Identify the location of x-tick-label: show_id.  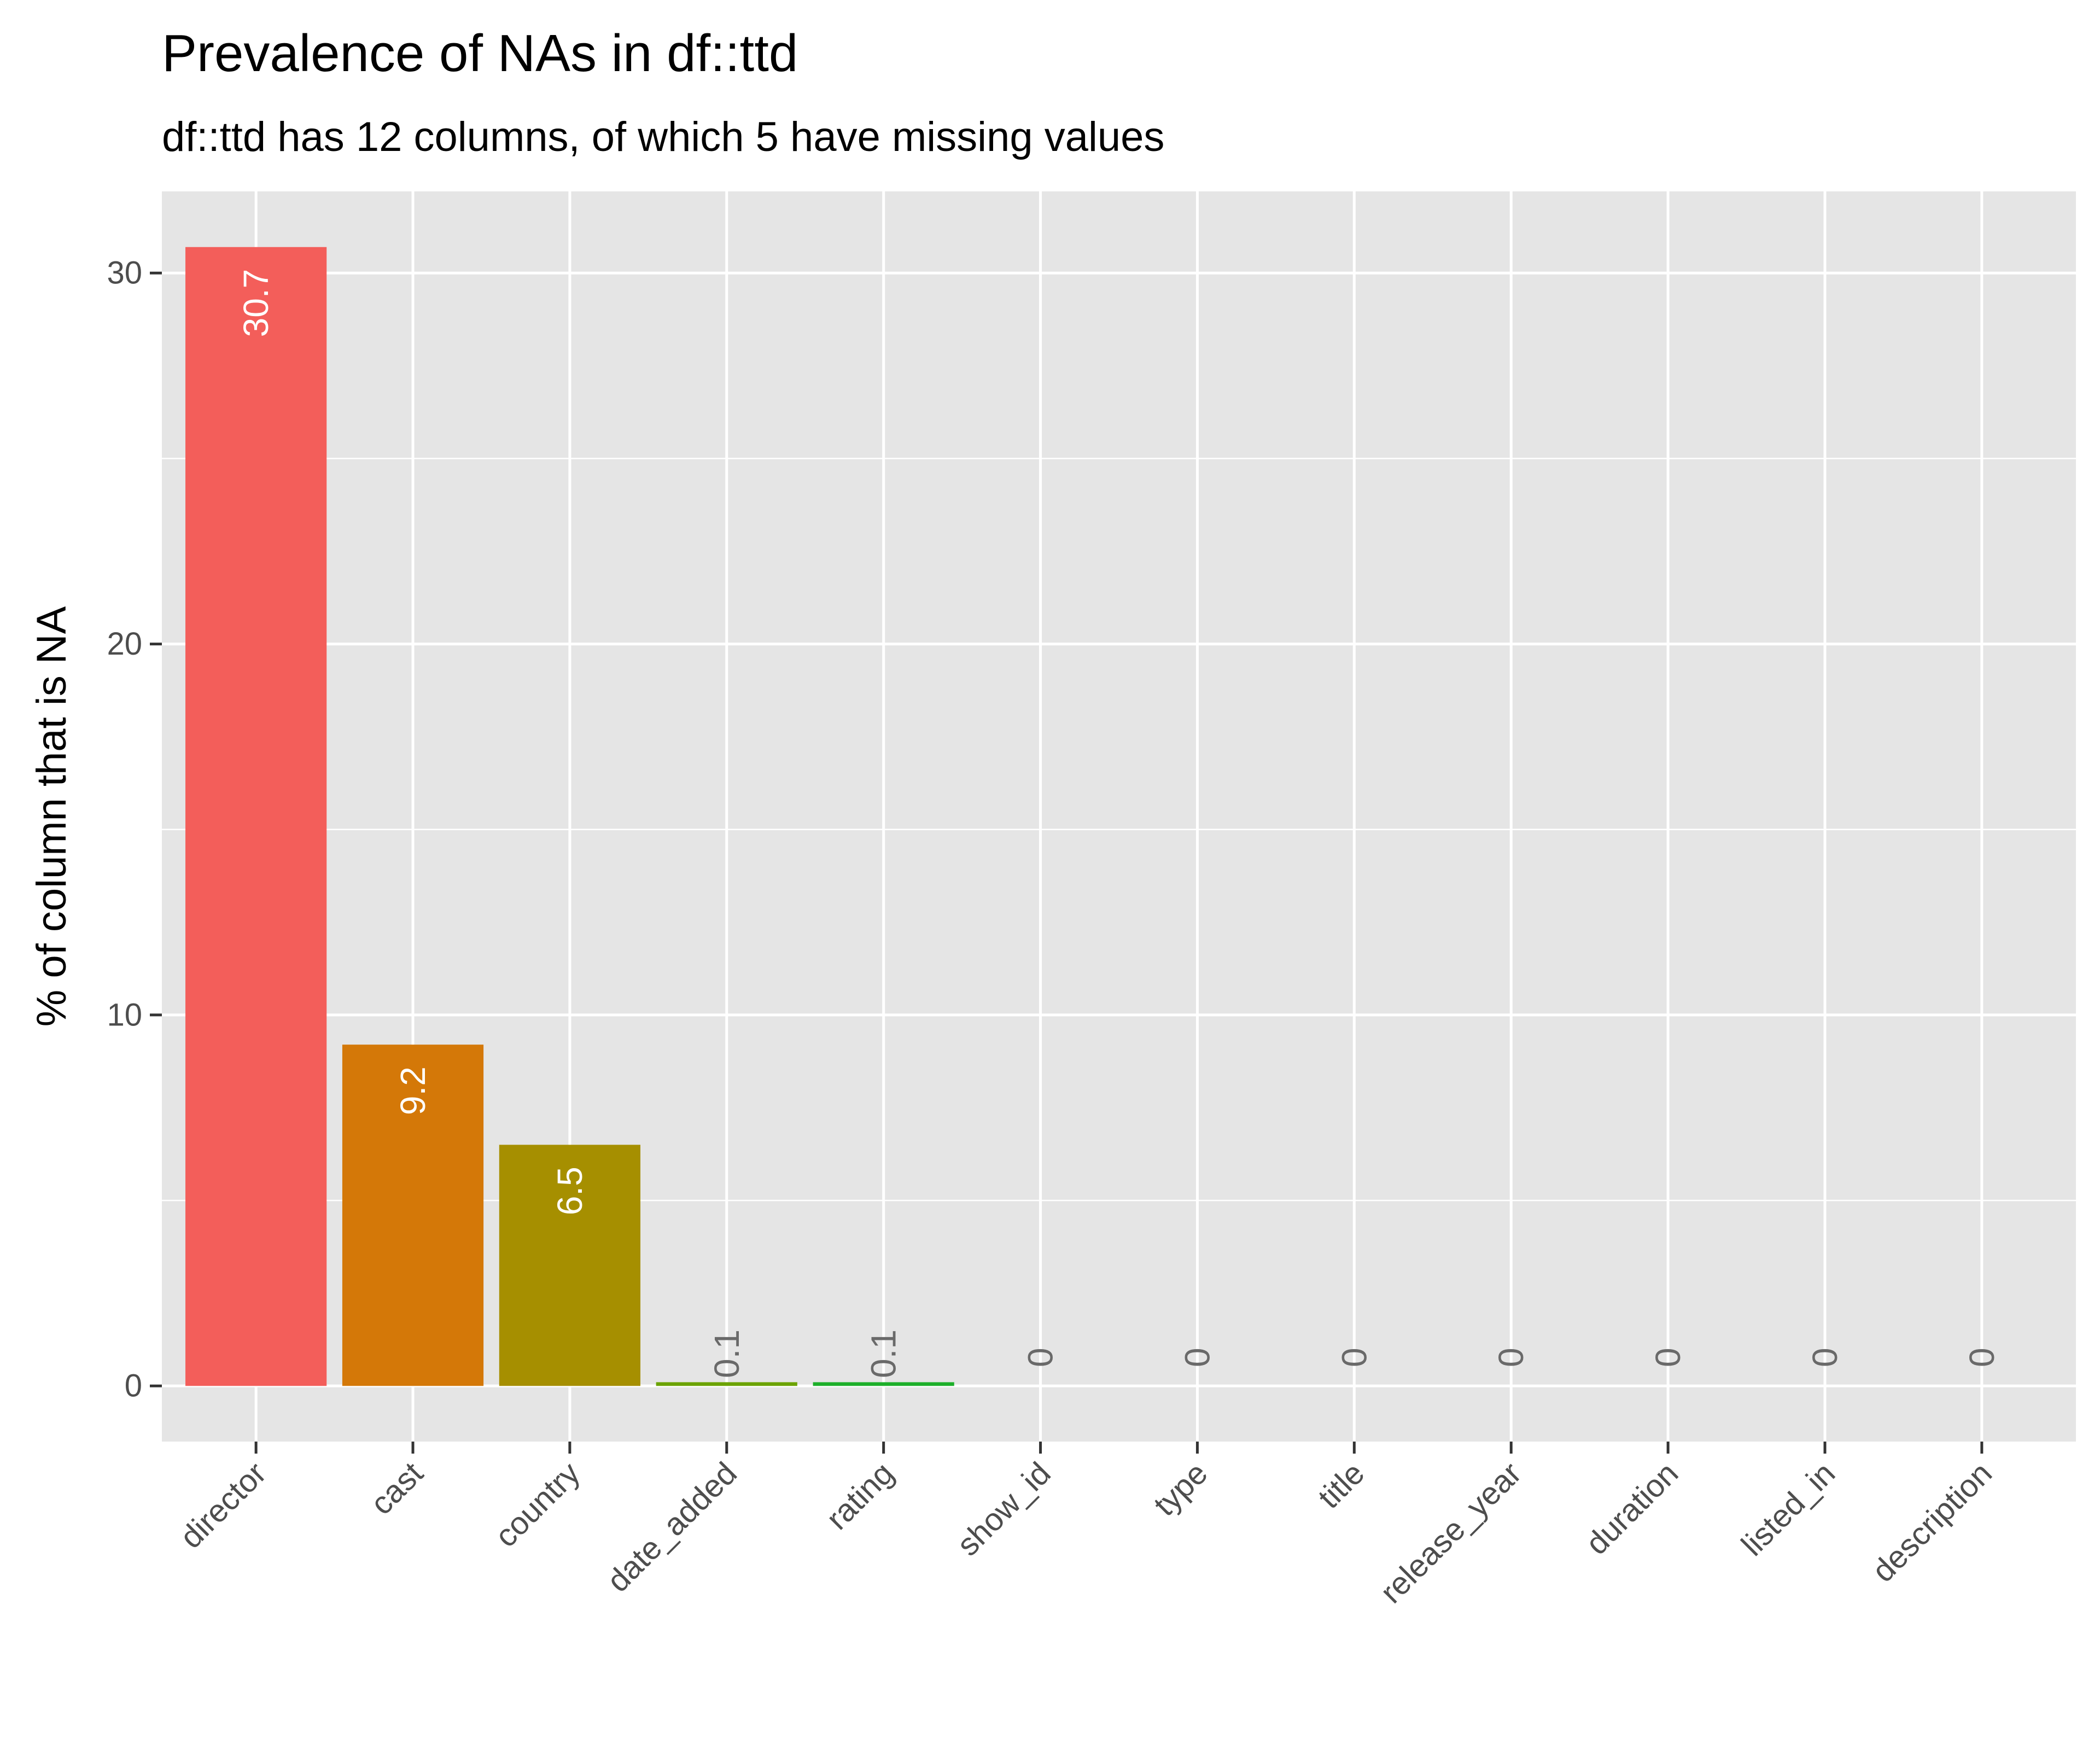
(1003, 1508).